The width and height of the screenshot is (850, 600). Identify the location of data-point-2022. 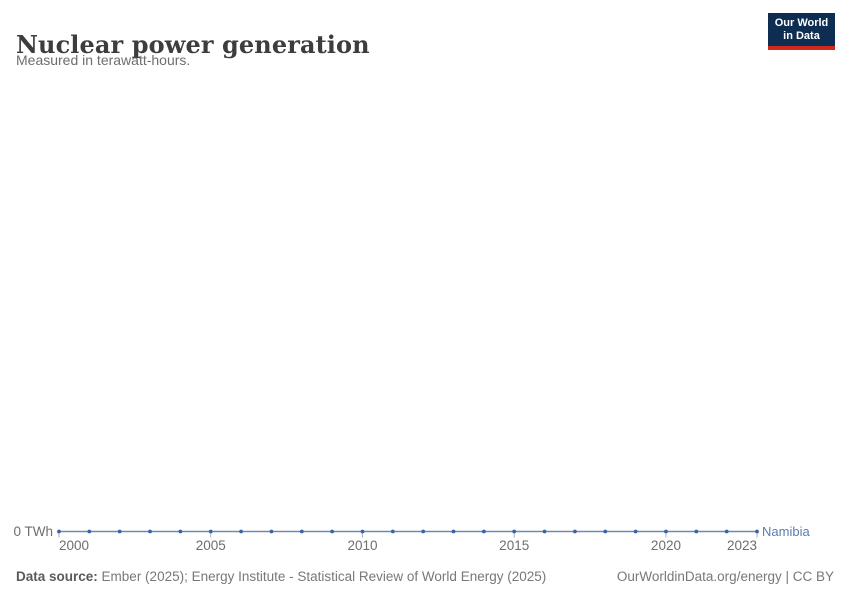
(726, 531).